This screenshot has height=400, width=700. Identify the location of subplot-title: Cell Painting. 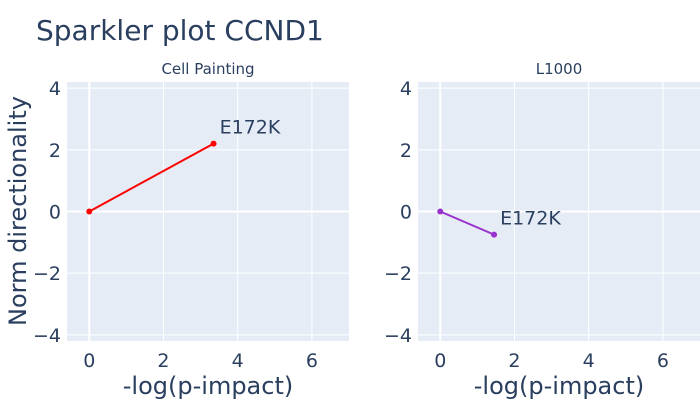
(207, 69).